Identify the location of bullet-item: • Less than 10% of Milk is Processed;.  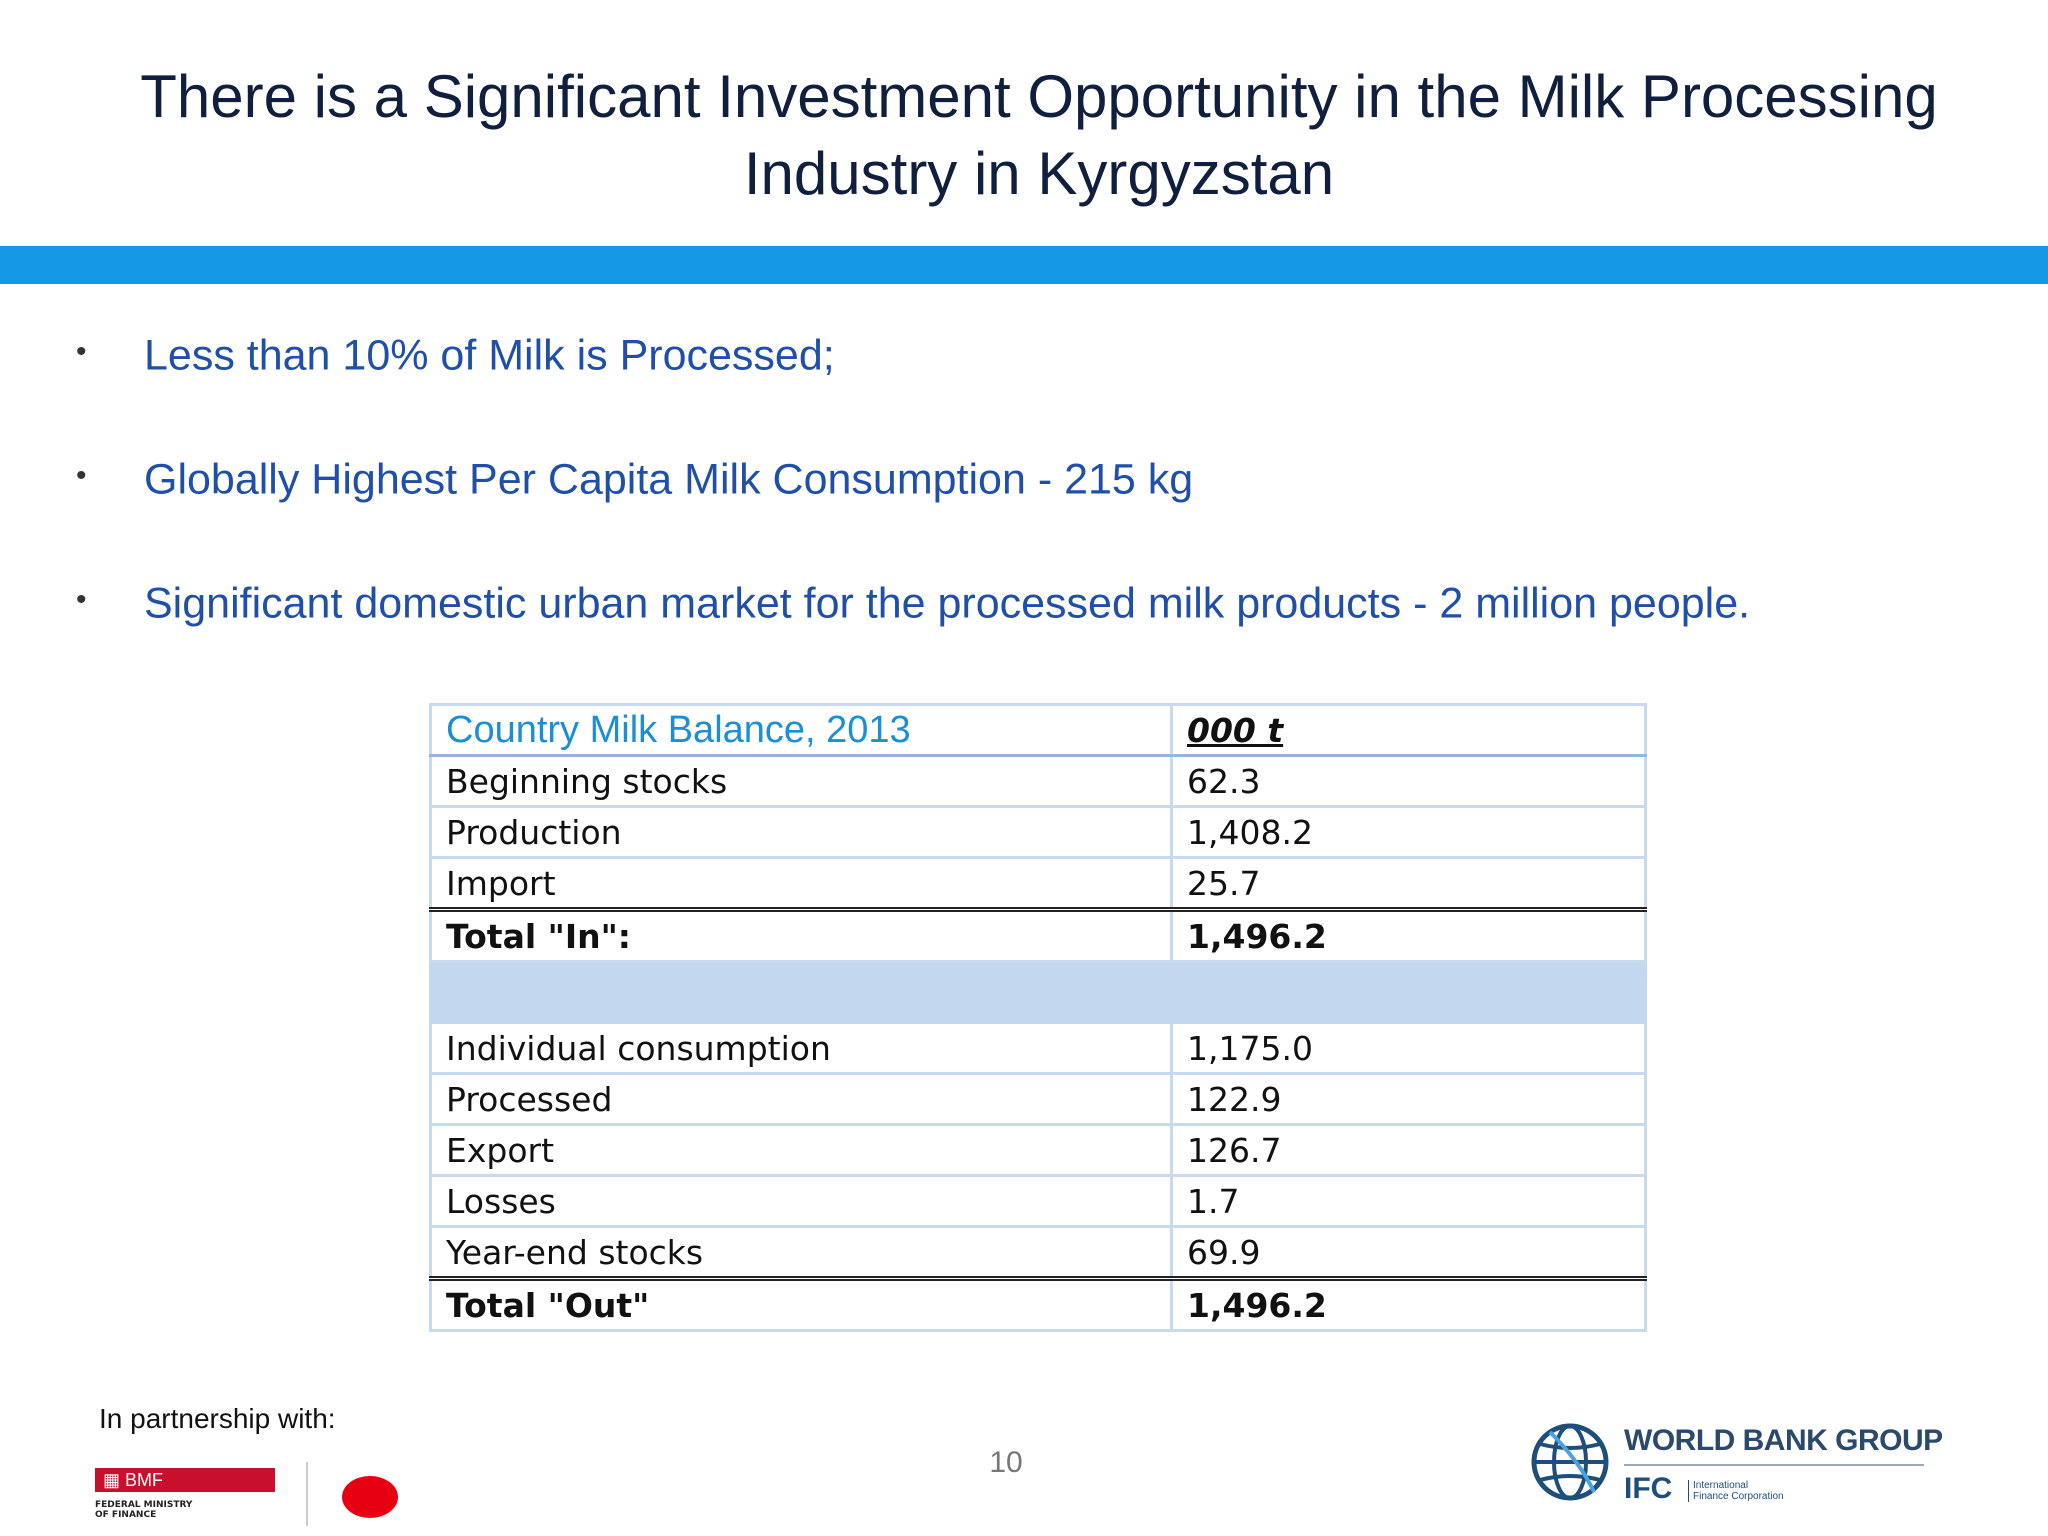
(455, 354).